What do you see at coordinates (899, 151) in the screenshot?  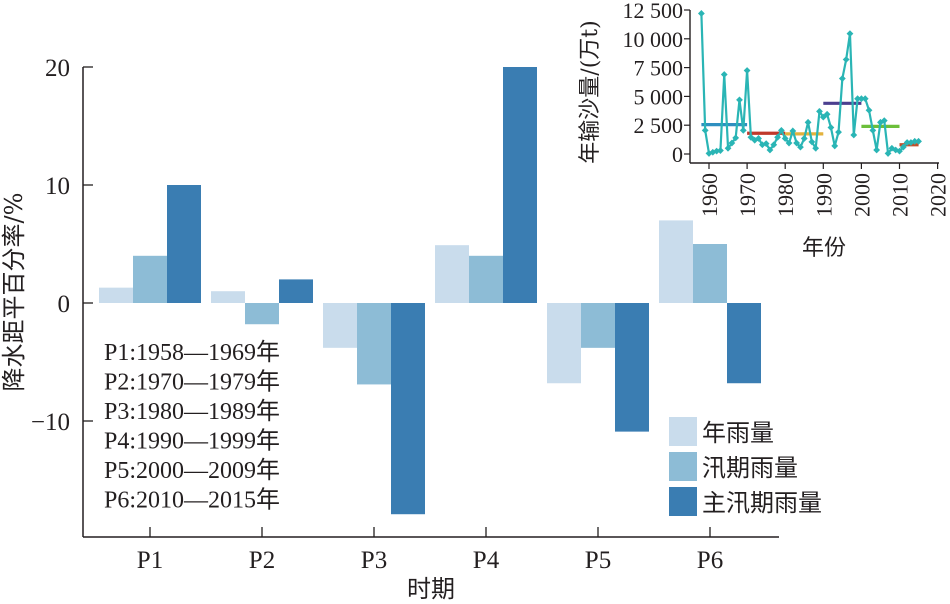 I see `data-point-2010` at bounding box center [899, 151].